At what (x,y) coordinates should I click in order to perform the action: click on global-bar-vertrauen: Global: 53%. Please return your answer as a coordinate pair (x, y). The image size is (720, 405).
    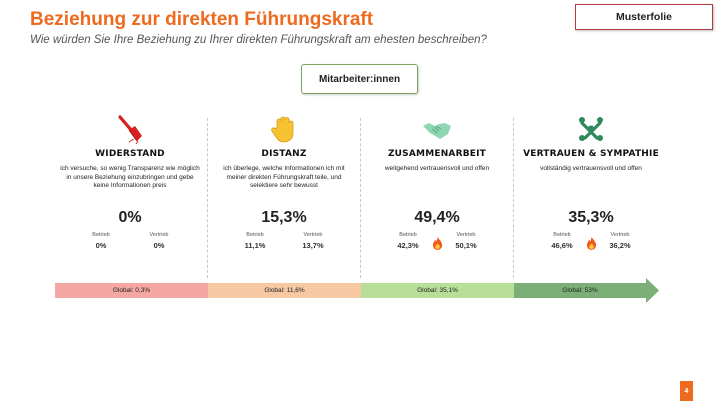
    Looking at the image, I should click on (580, 290).